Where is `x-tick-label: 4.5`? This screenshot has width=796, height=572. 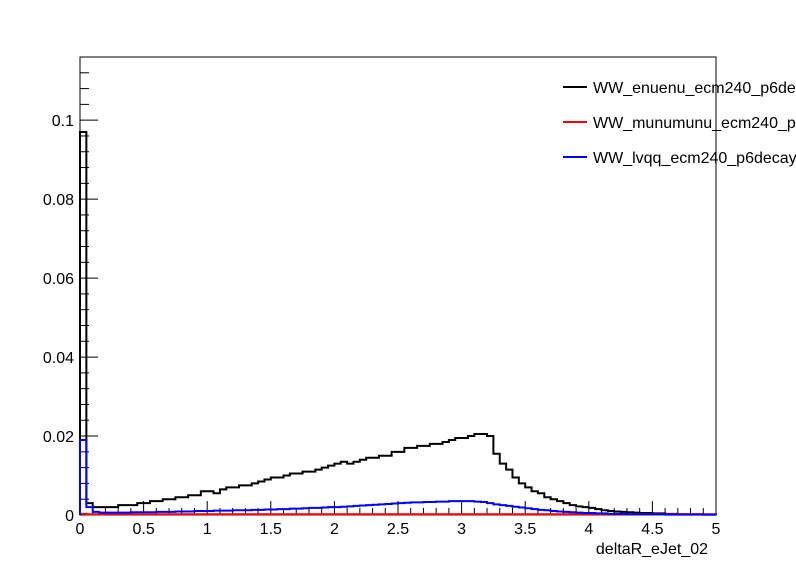
x-tick-label: 4.5 is located at coordinates (652, 529).